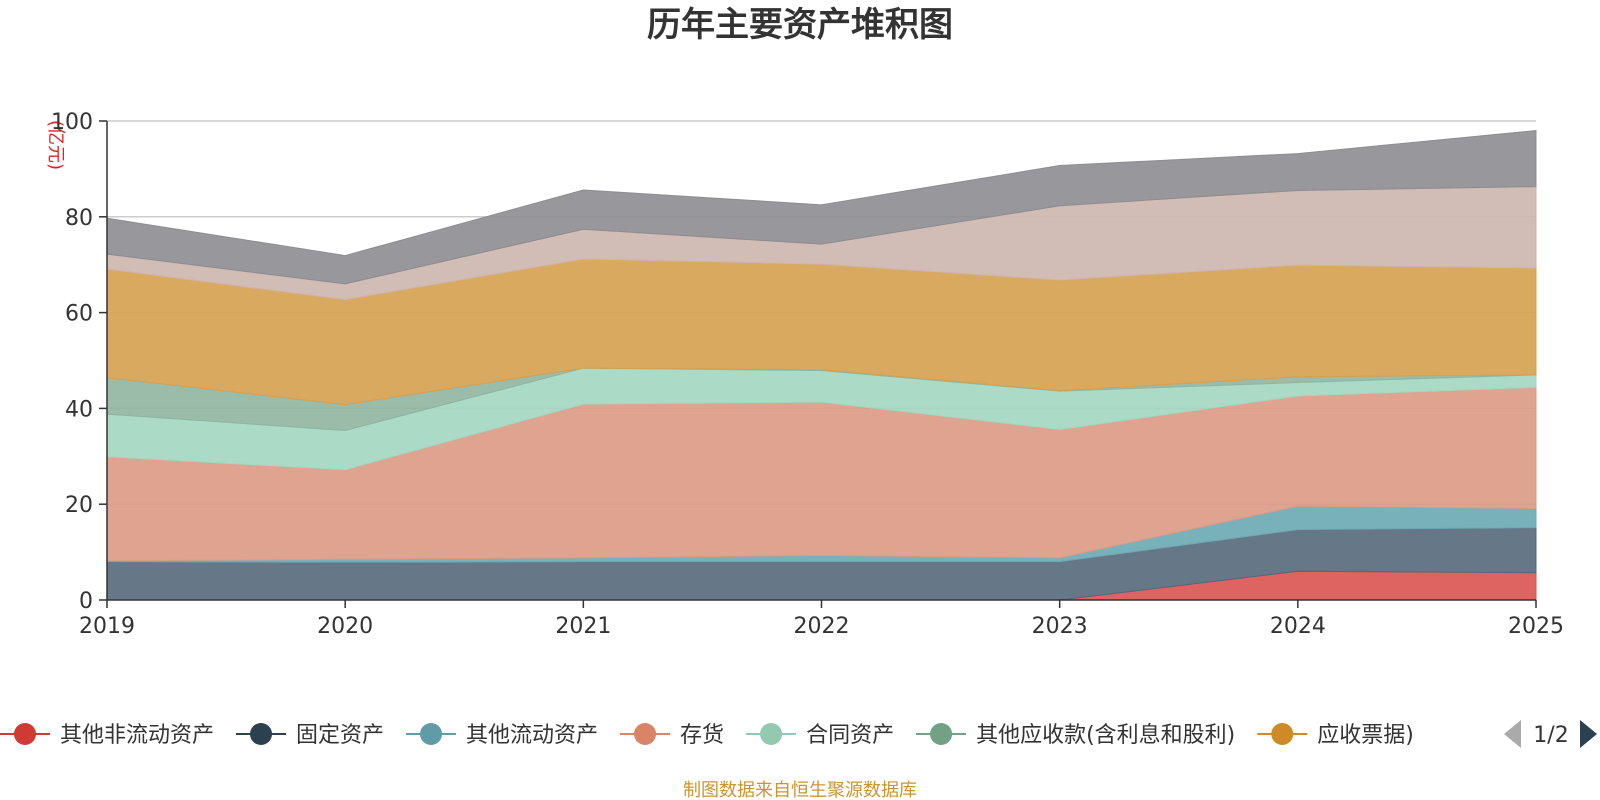 This screenshot has height=800, width=1600. Describe the element at coordinates (800, 25) in the screenshot. I see `chart-title: 历年主要资产堆积图` at that location.